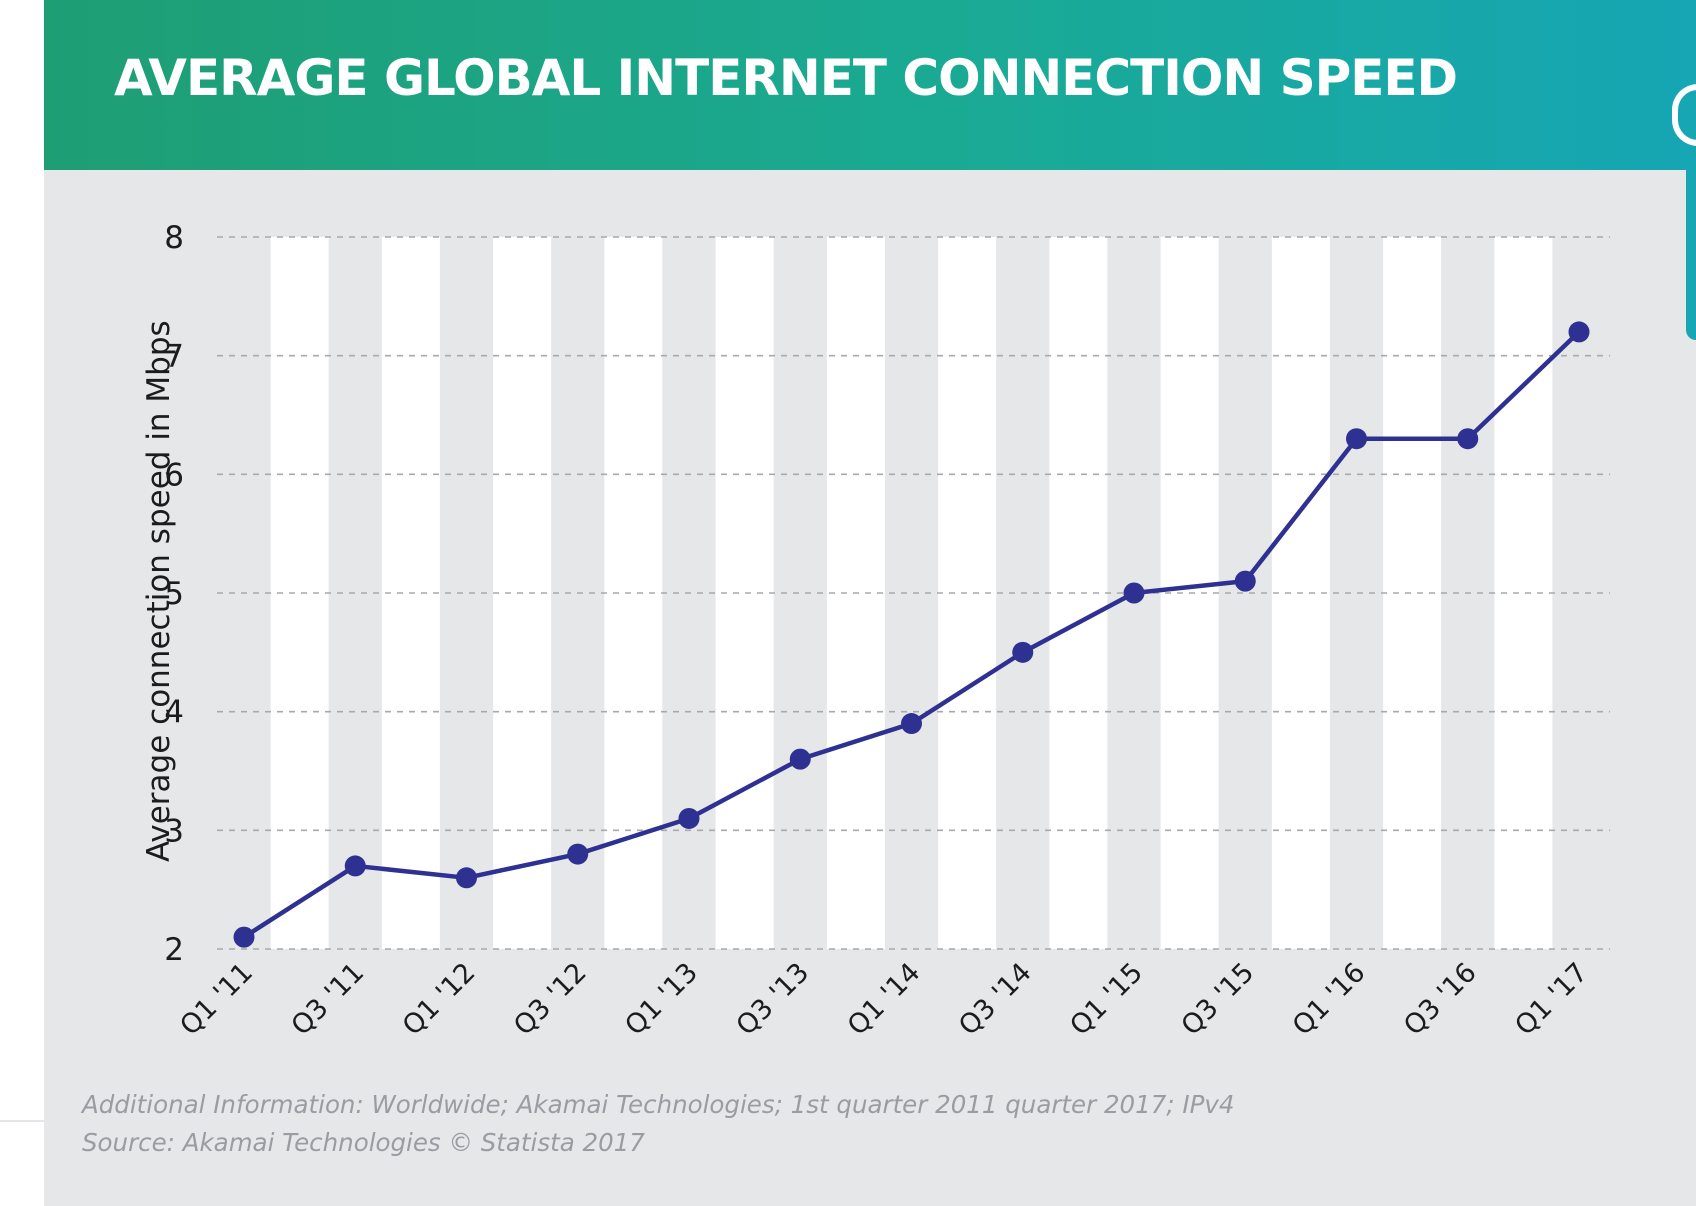 This screenshot has height=1206, width=1696. I want to click on y-axis-title: Average connection speed in Mbps, so click(159, 591).